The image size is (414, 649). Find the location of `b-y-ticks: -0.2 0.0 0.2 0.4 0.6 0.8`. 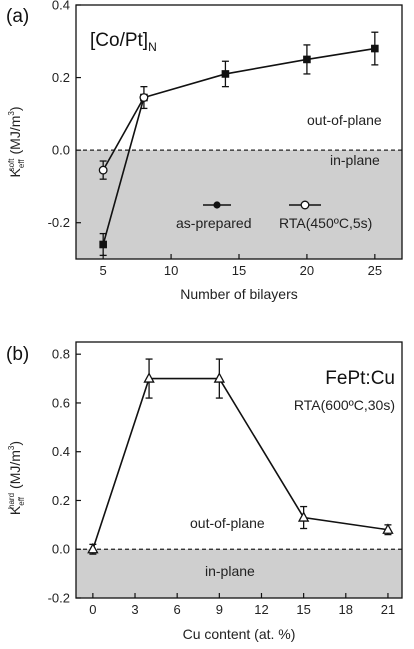

b-y-ticks: -0.2 0.0 0.2 0.4 0.6 0.8 is located at coordinates (64, 476).